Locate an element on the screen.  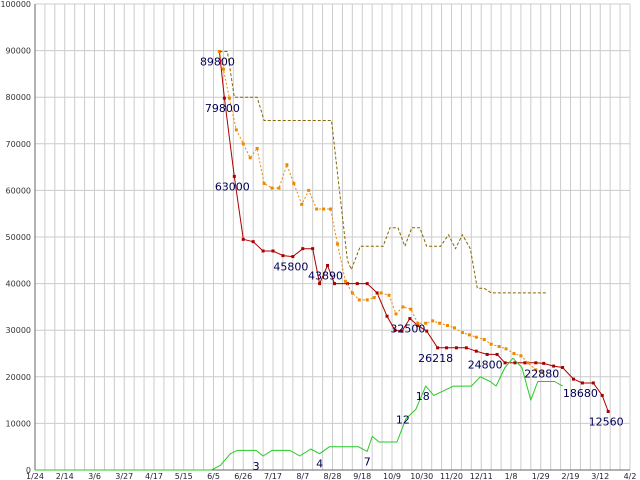
x-tick-label: 10/9 is located at coordinates (392, 476).